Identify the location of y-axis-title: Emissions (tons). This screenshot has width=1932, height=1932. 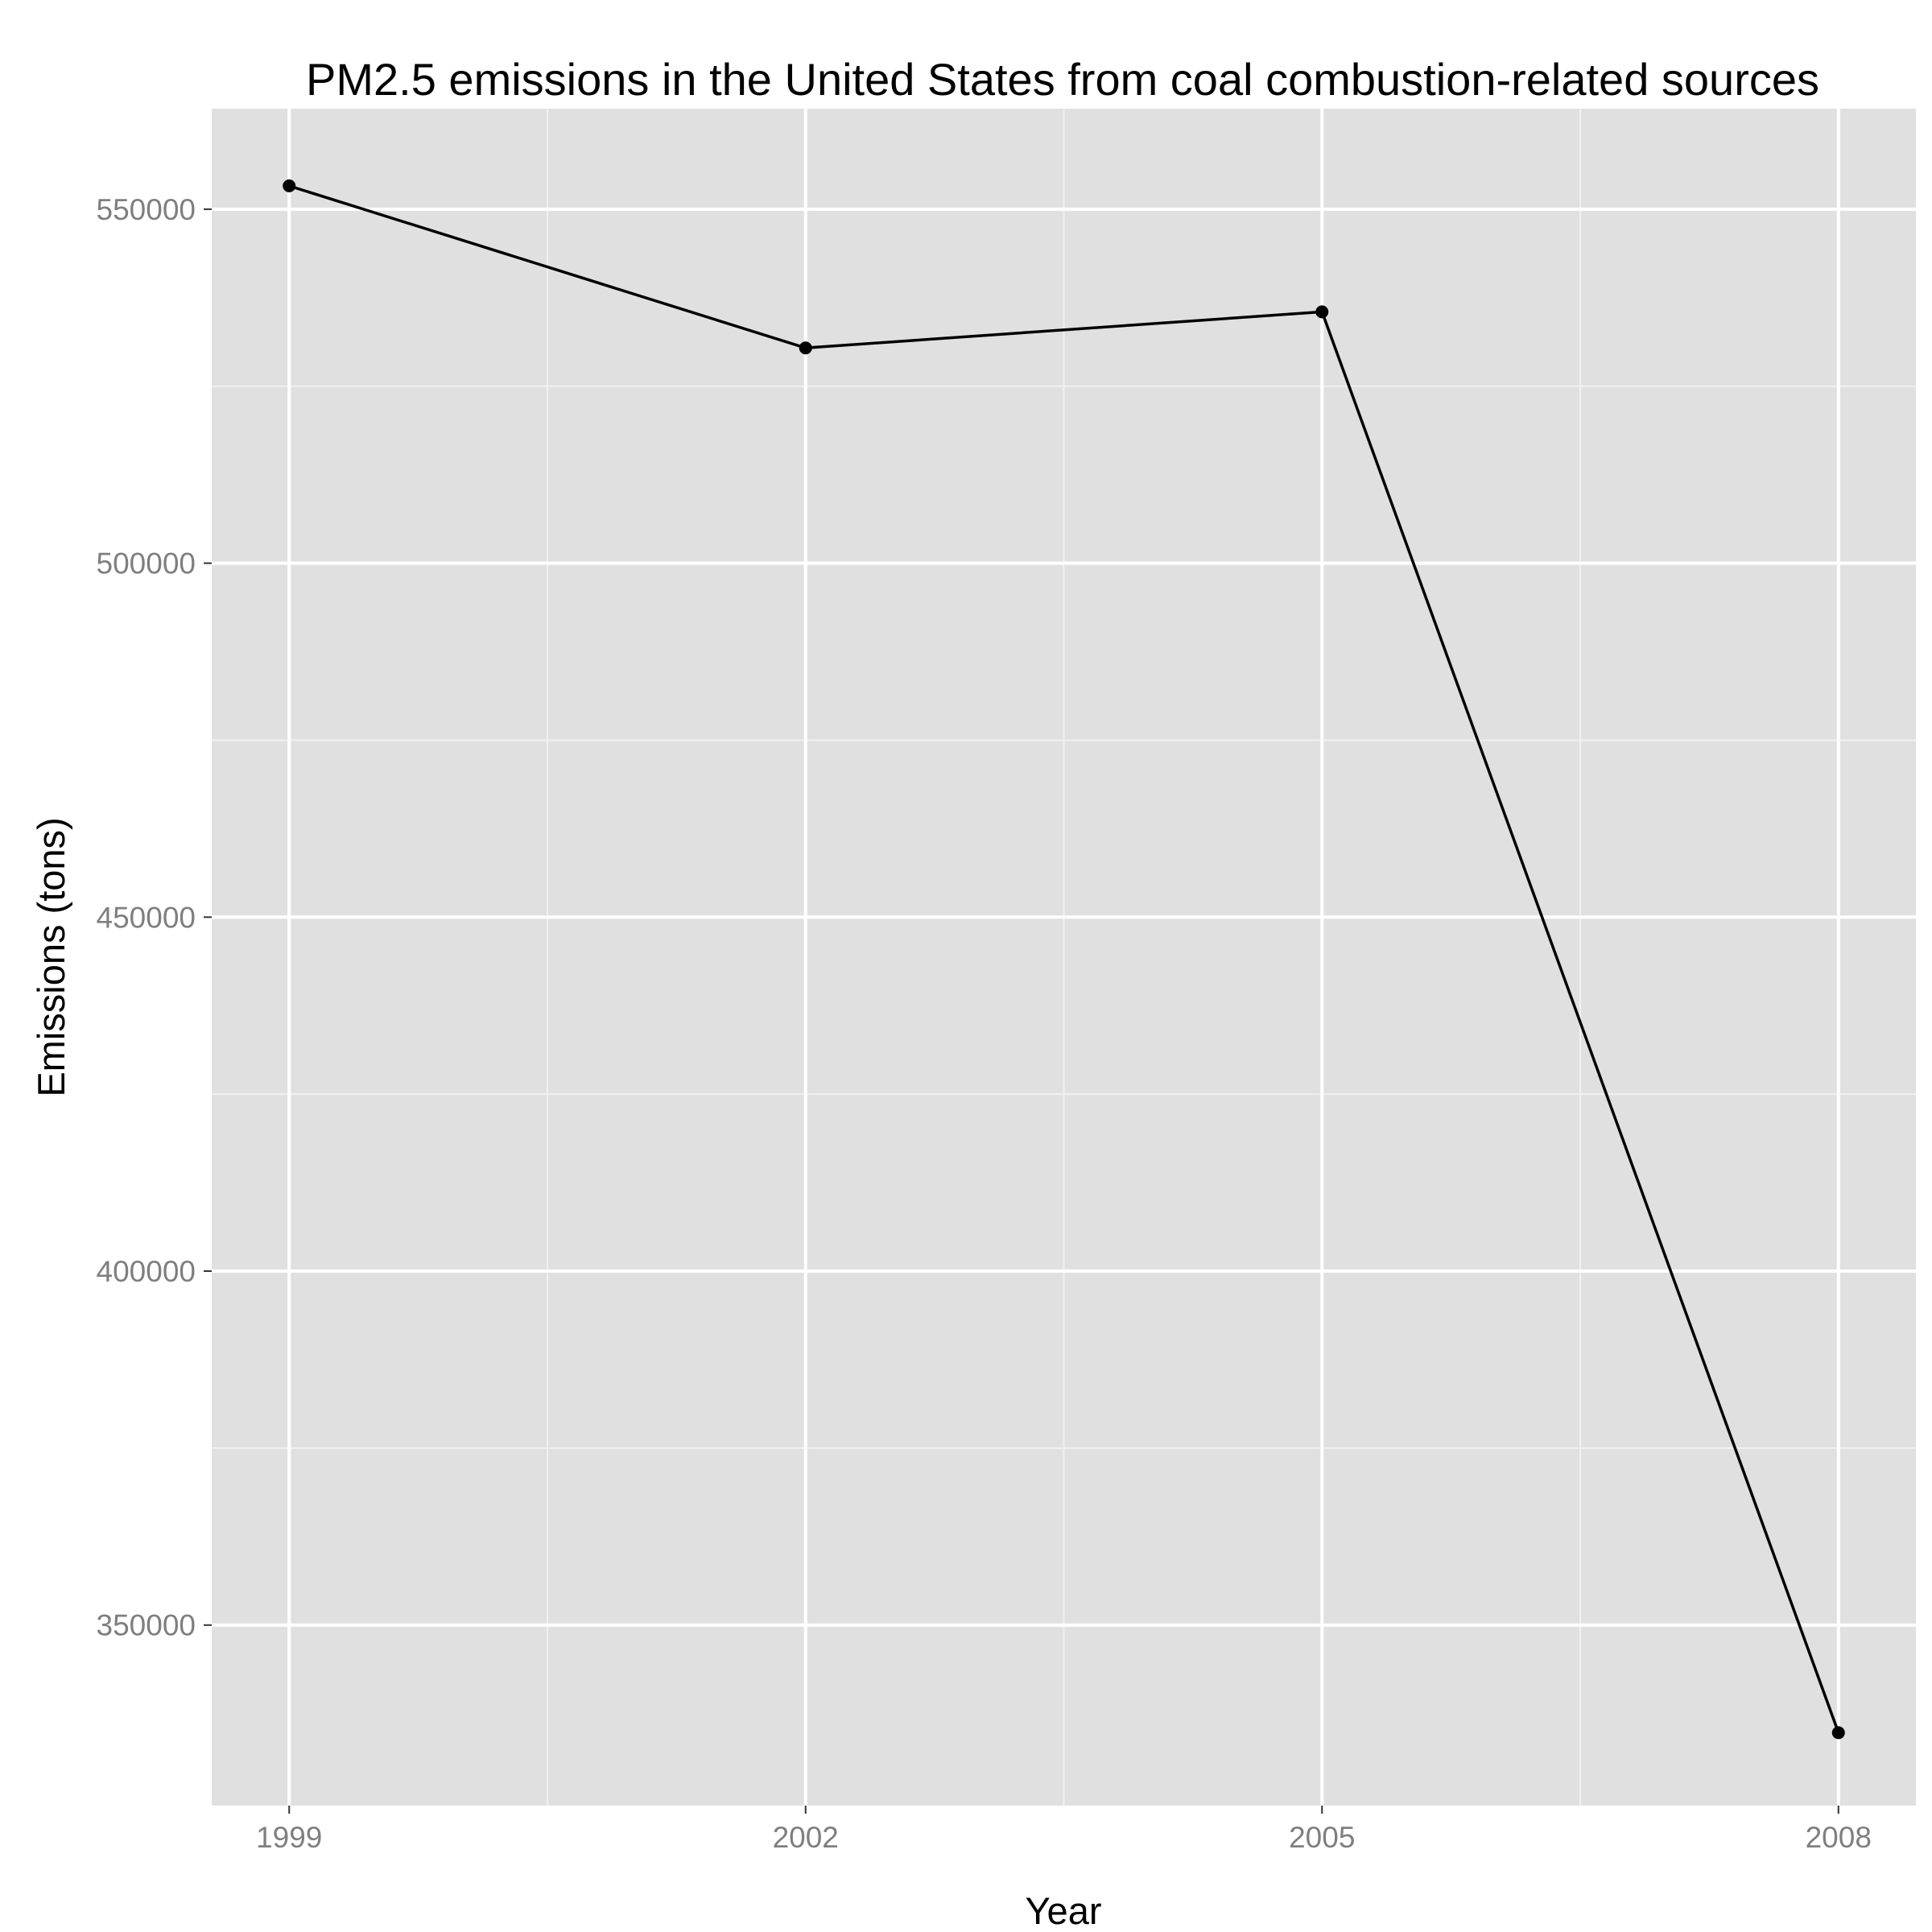
(51, 956).